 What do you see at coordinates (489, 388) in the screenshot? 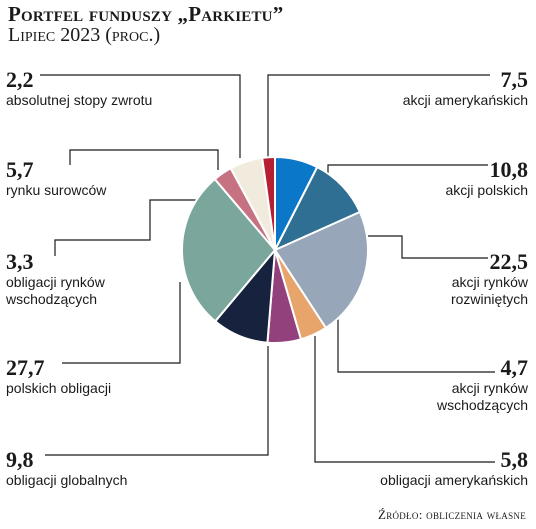
I see `text-akcji-rynkow-wschodzacych-1: akcji rynków` at bounding box center [489, 388].